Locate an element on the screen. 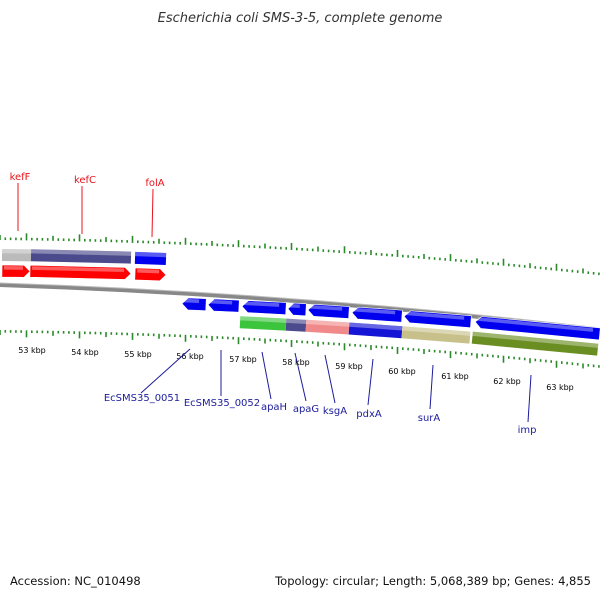 This screenshot has height=600, width=600. gene-label-fola: folA is located at coordinates (154, 183).